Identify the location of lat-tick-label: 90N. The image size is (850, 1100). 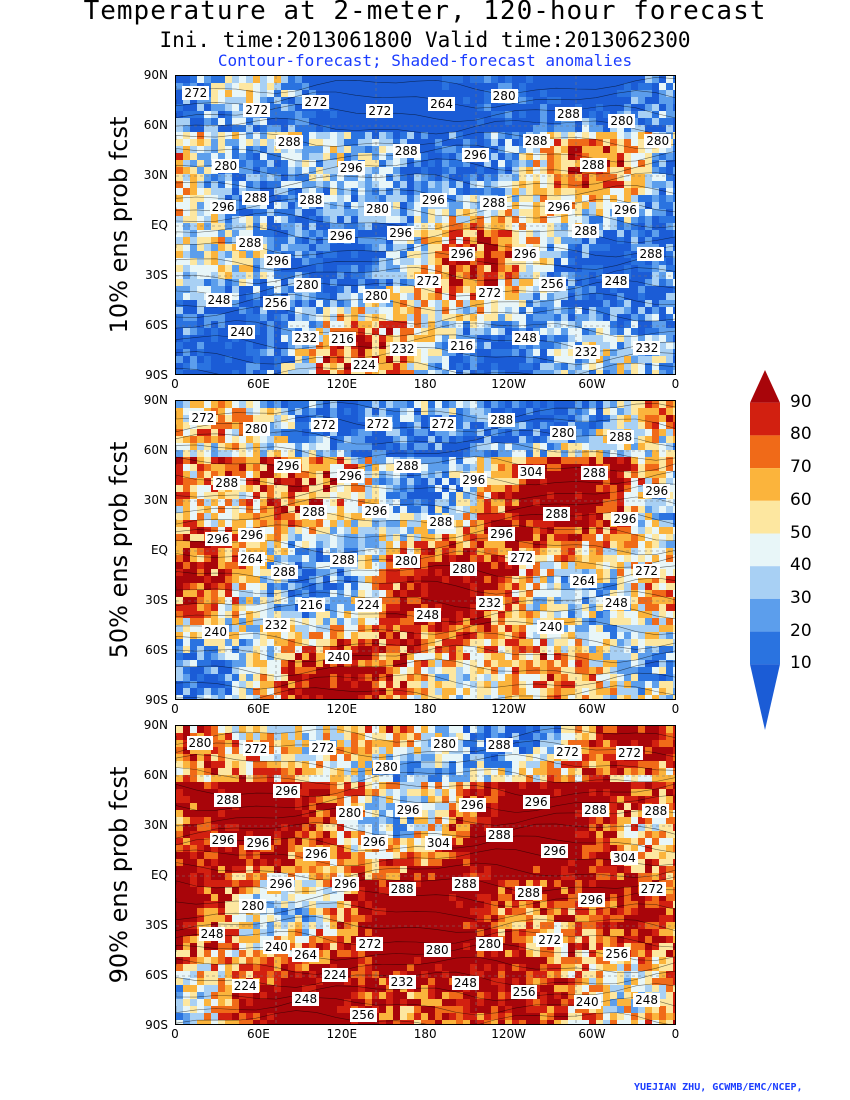
(155, 75).